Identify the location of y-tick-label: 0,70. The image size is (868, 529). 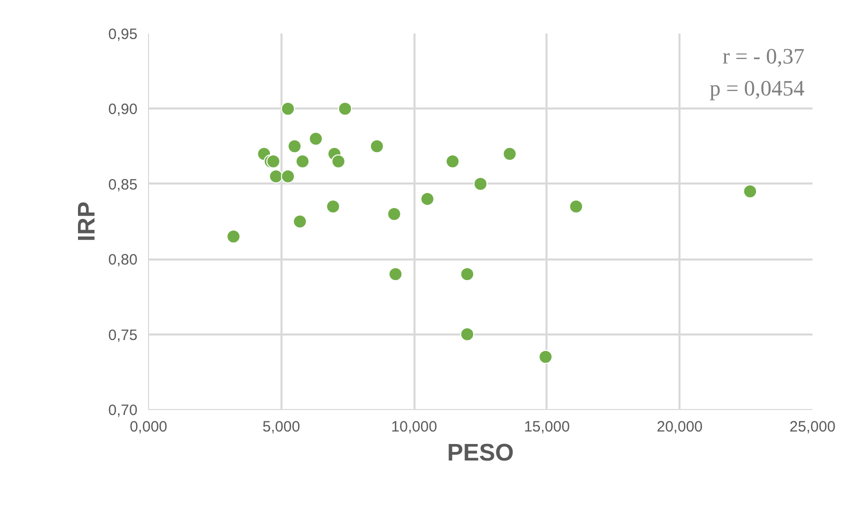
(123, 410).